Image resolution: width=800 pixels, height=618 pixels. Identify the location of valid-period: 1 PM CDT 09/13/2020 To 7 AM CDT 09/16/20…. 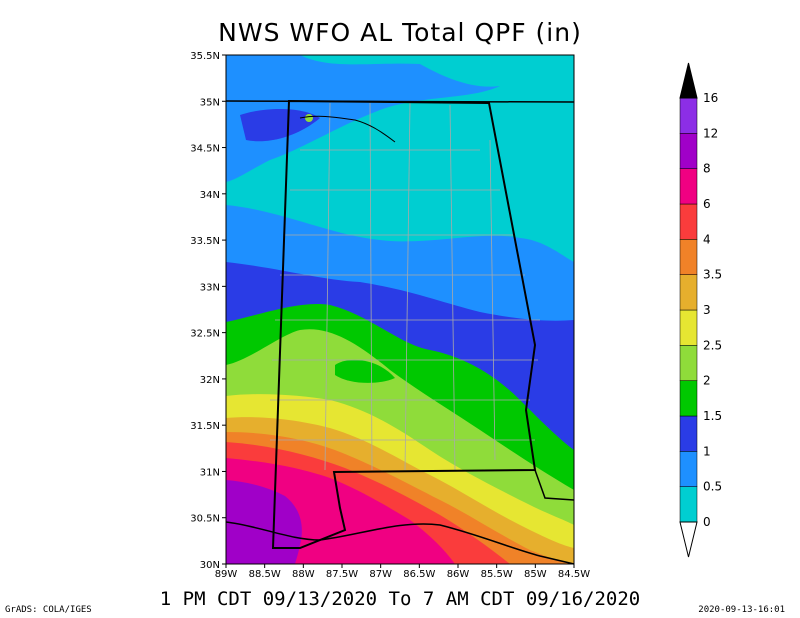
(400, 599).